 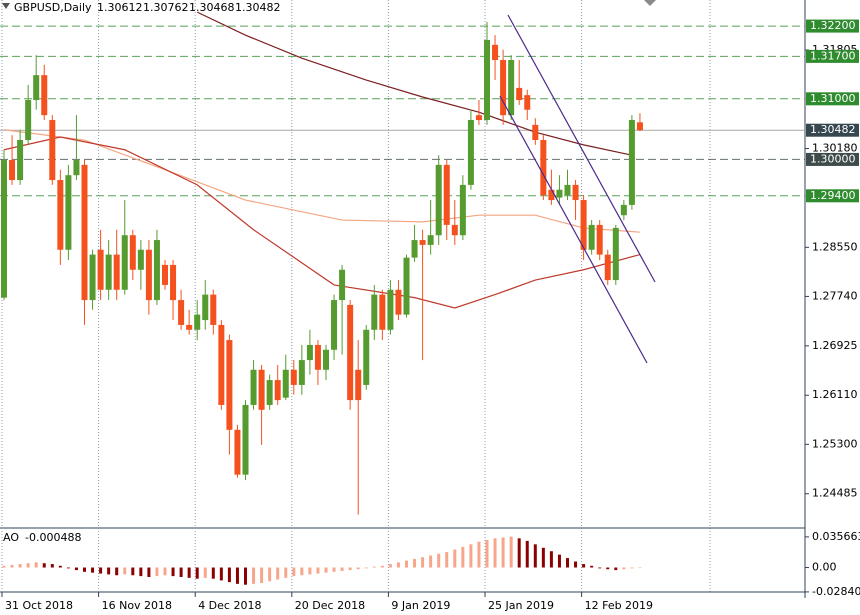 What do you see at coordinates (824, 567) in the screenshot?
I see `ao-tick-label: 0.00` at bounding box center [824, 567].